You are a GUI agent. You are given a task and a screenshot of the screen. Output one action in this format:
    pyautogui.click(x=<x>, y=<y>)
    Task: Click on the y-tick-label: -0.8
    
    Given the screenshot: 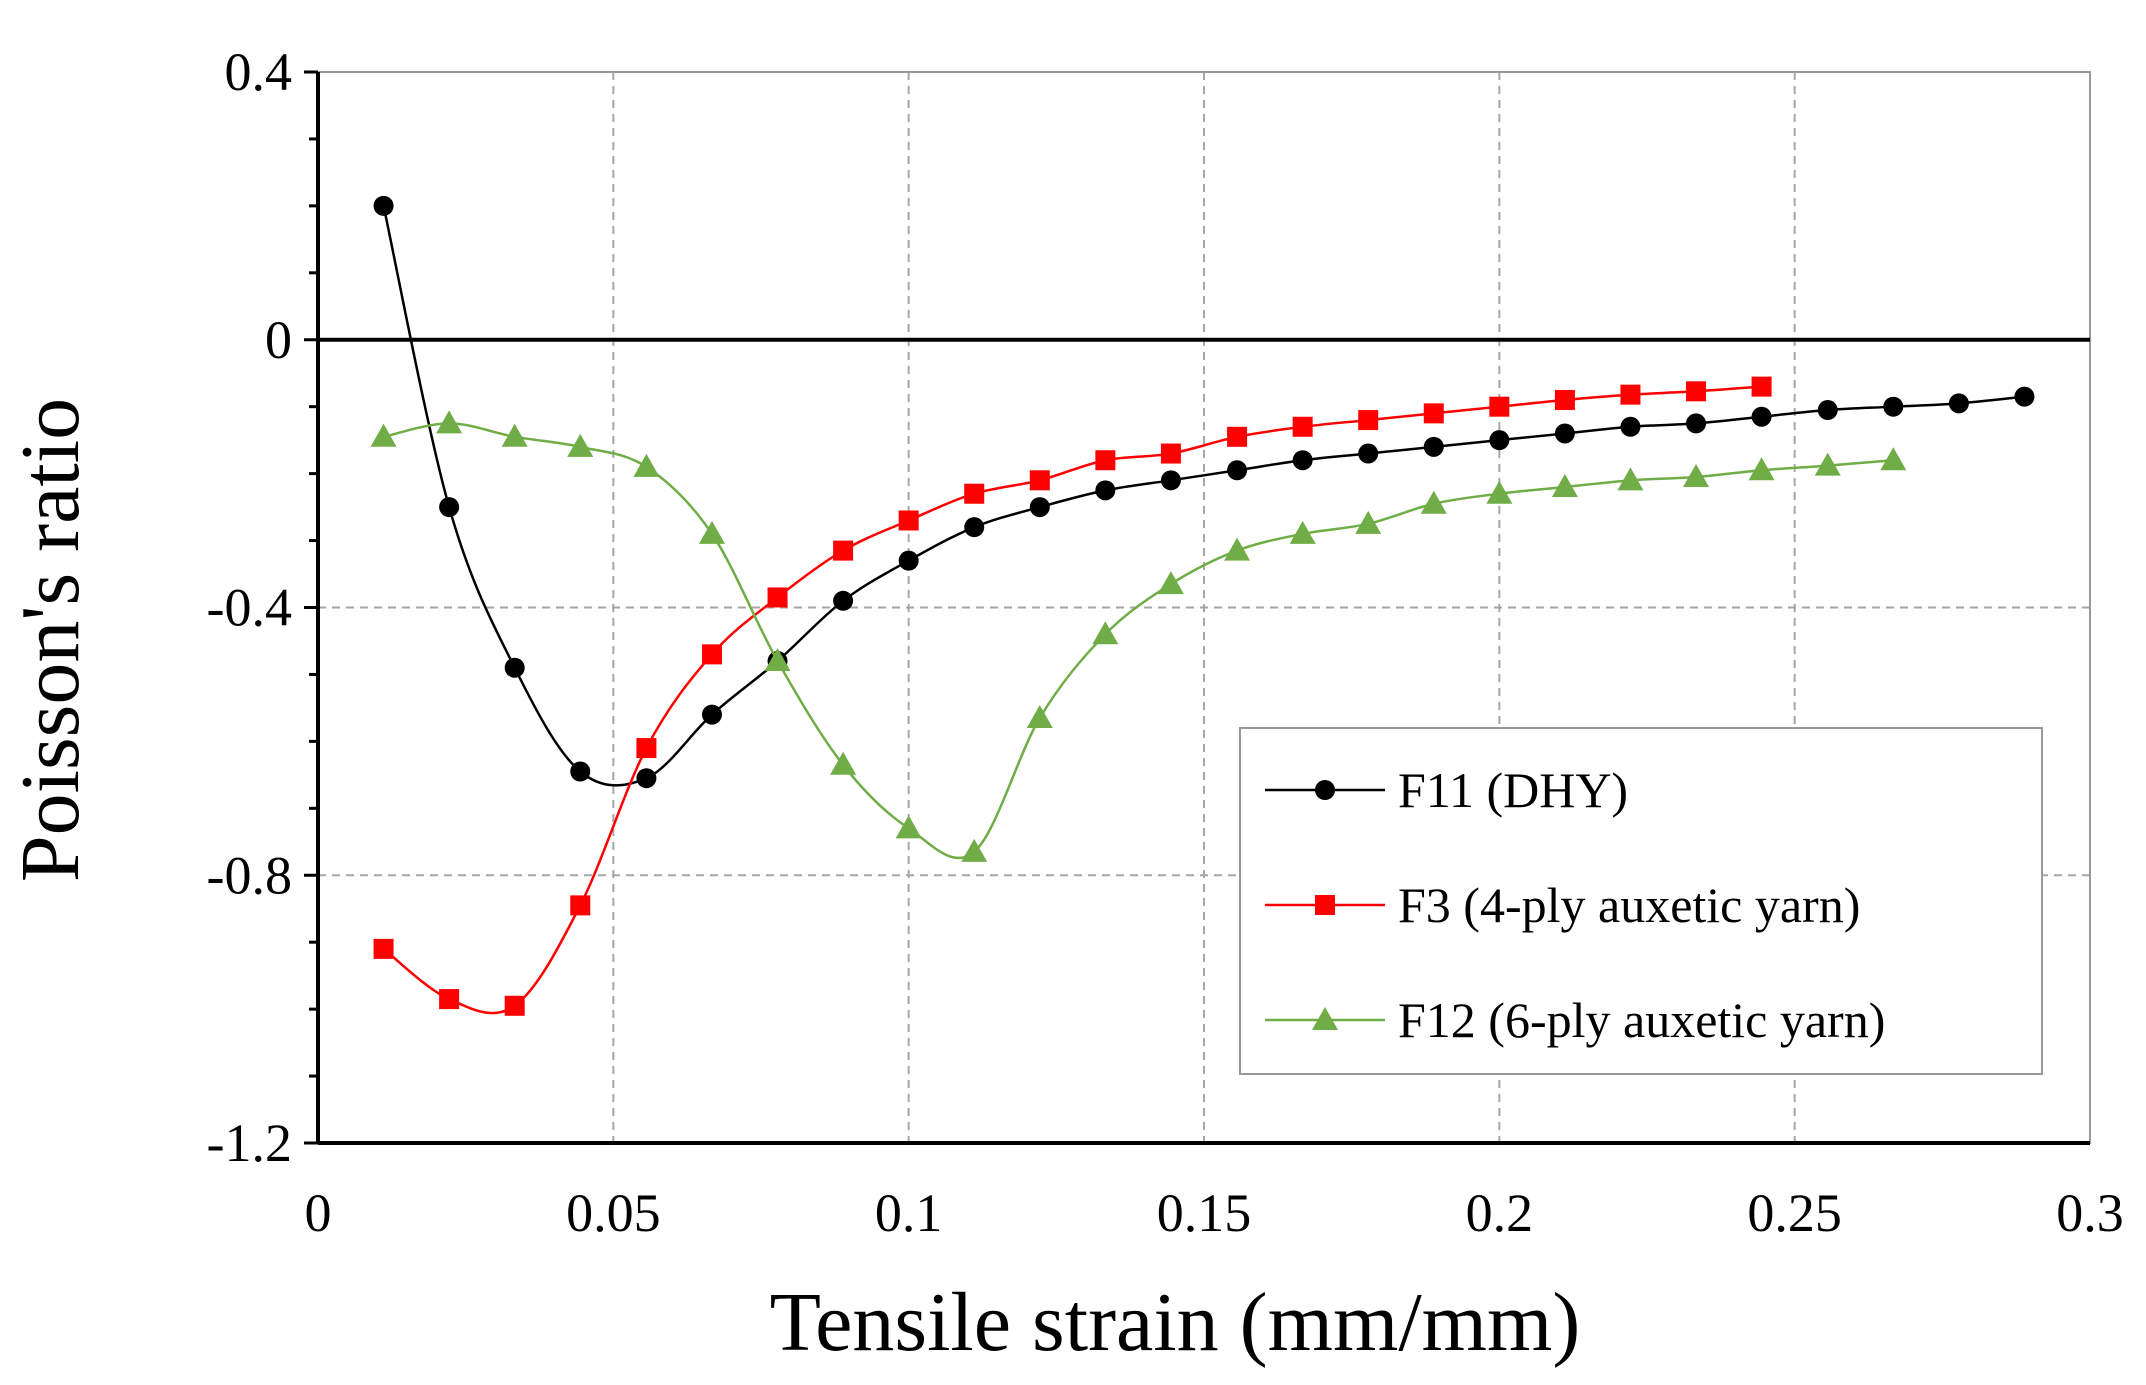 What is the action you would take?
    pyautogui.click(x=249, y=875)
    